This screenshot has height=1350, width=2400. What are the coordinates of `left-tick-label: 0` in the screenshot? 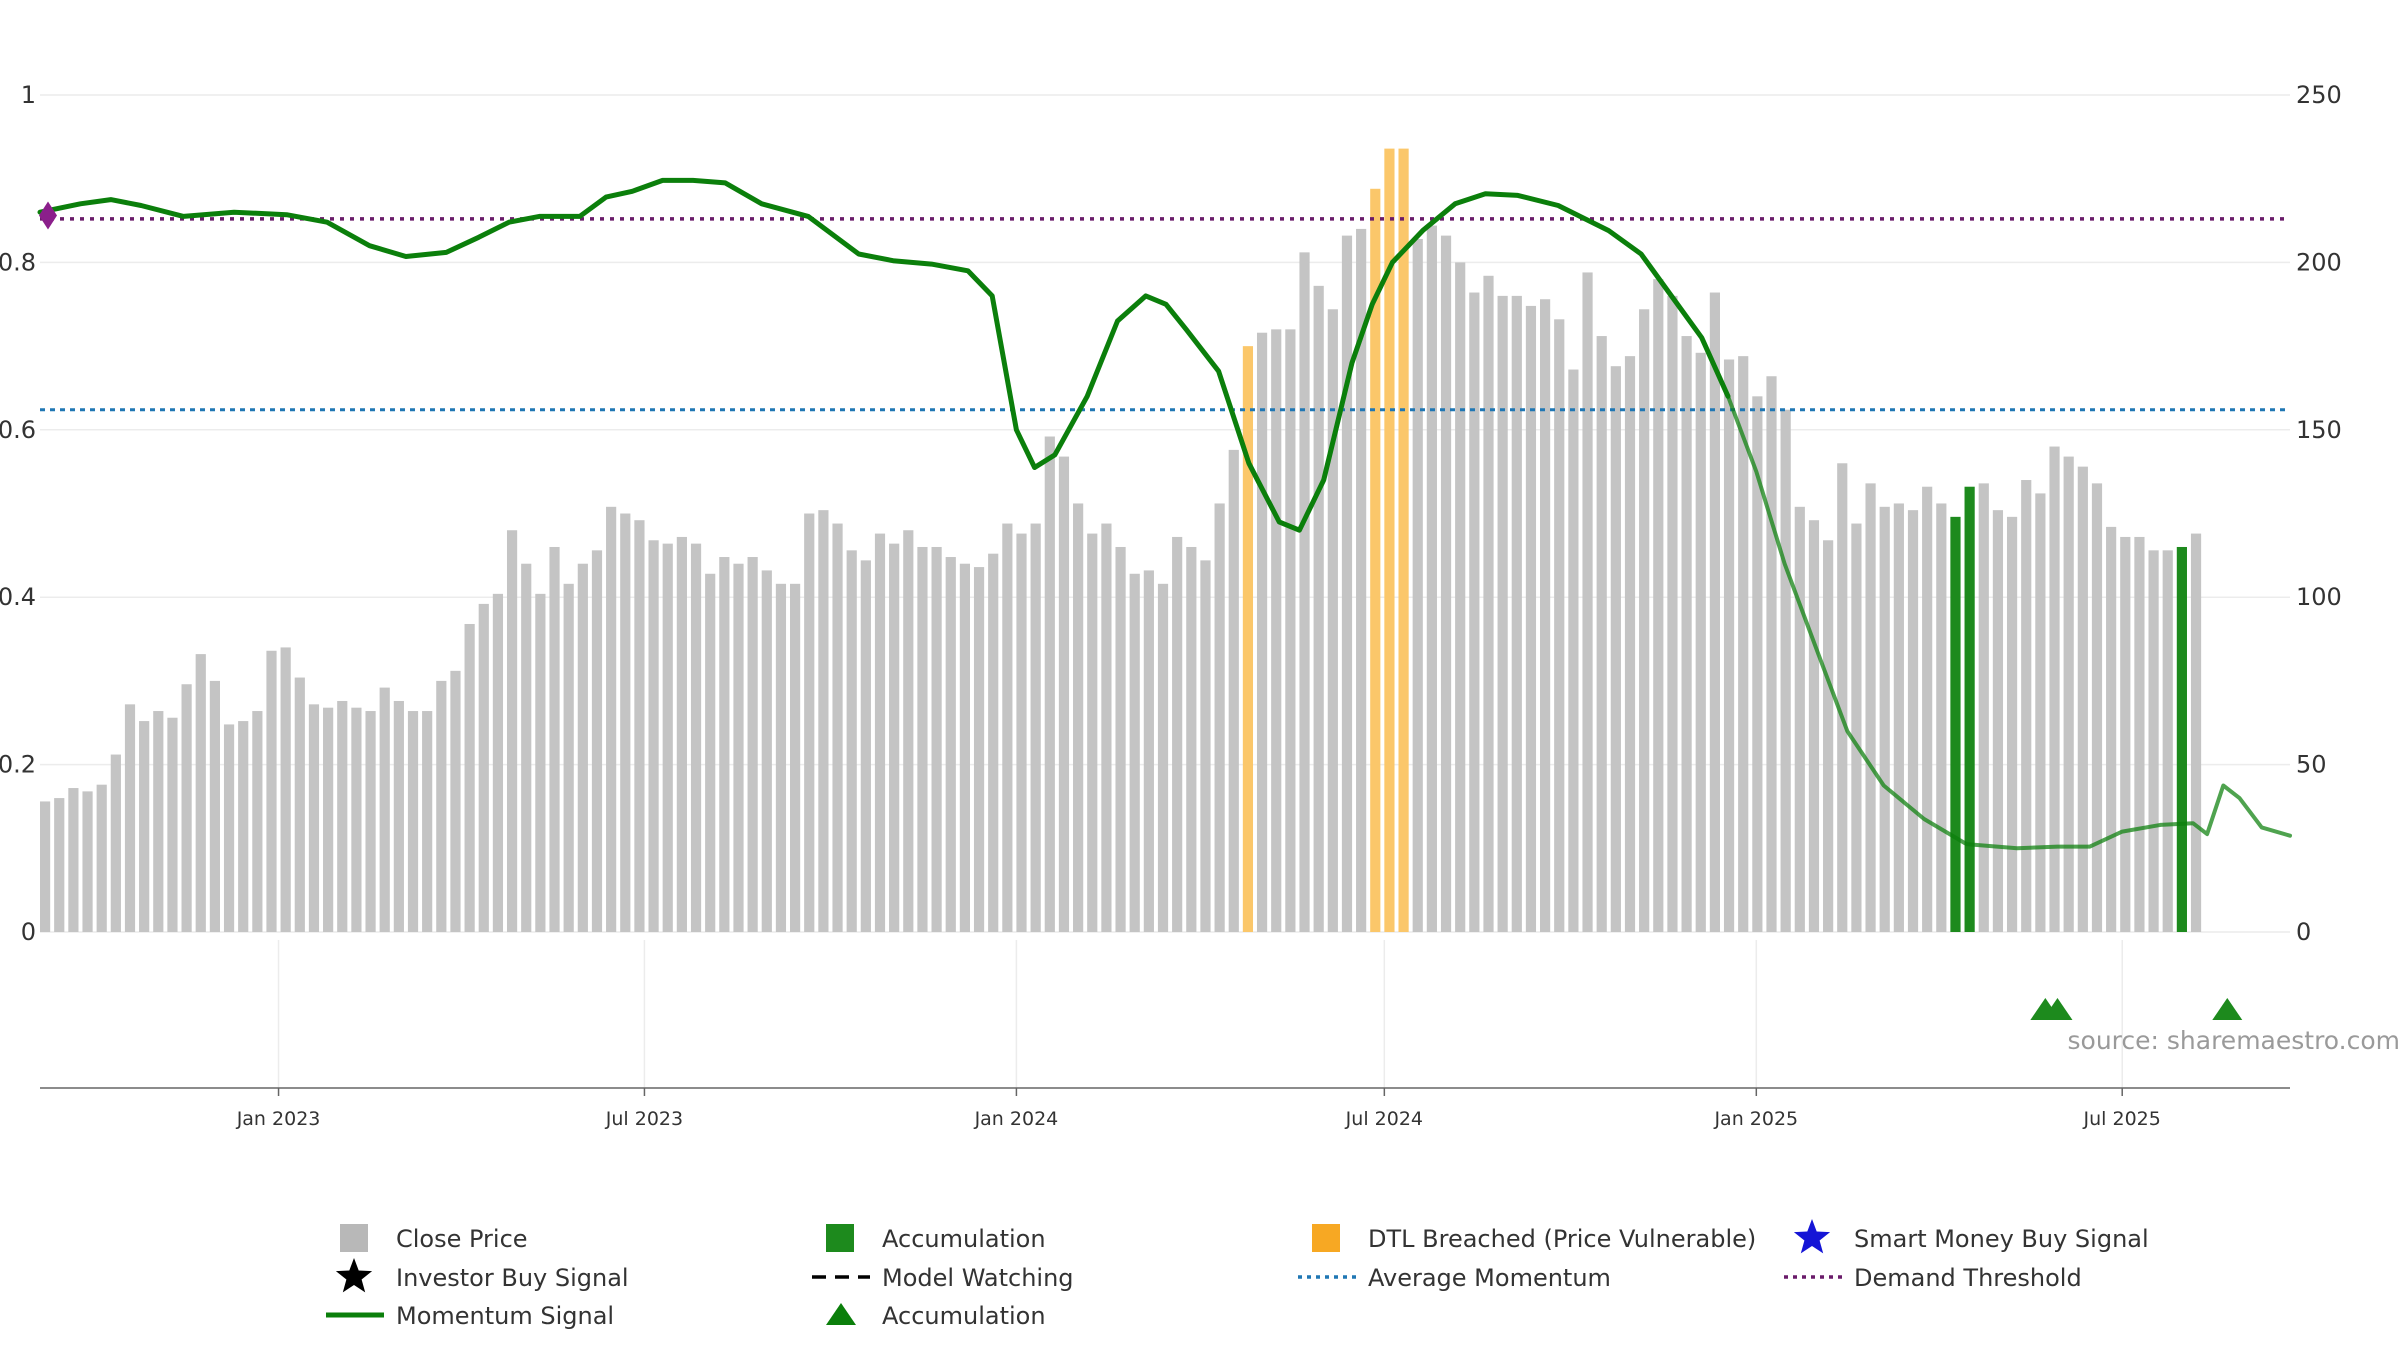 It's located at (28, 932).